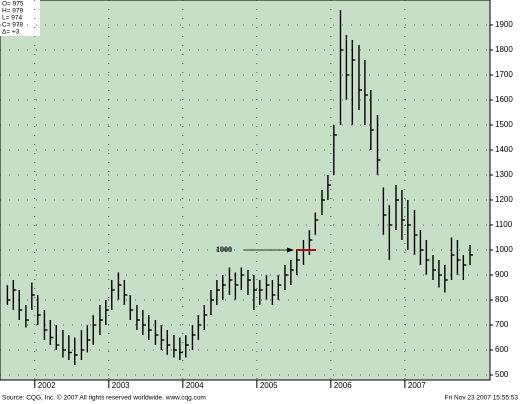  What do you see at coordinates (224, 249) in the screenshot?
I see `annotation-label: 1000` at bounding box center [224, 249].